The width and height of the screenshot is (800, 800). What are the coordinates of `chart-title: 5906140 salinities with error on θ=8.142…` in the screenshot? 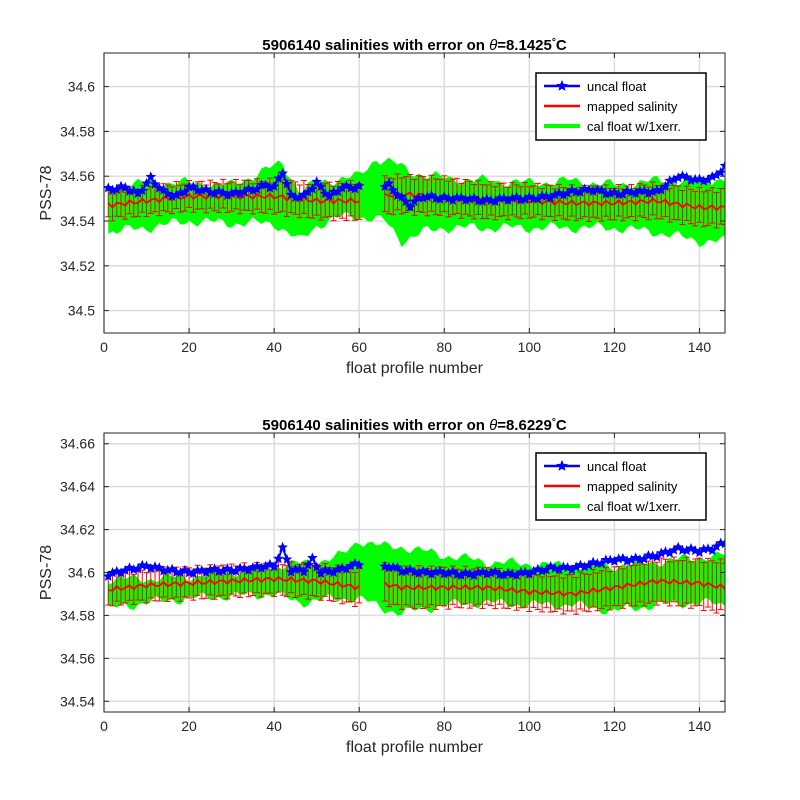 It's located at (414, 46).